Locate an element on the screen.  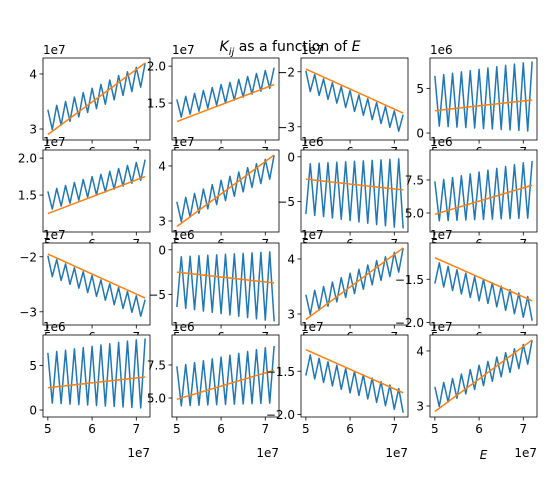
subplot: 5 6 7 −1.5 −2.0 1e7 1e7 is located at coordinates (337, 390).